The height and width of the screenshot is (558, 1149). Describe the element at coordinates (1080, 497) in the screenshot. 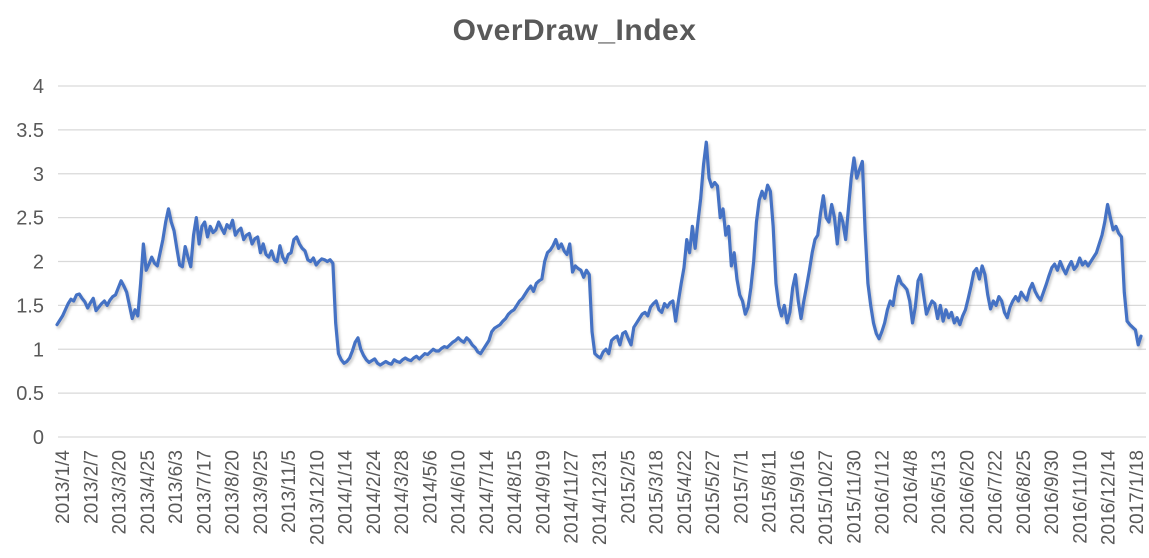

I see `x-axis-tick-label: 2016/11/10` at that location.